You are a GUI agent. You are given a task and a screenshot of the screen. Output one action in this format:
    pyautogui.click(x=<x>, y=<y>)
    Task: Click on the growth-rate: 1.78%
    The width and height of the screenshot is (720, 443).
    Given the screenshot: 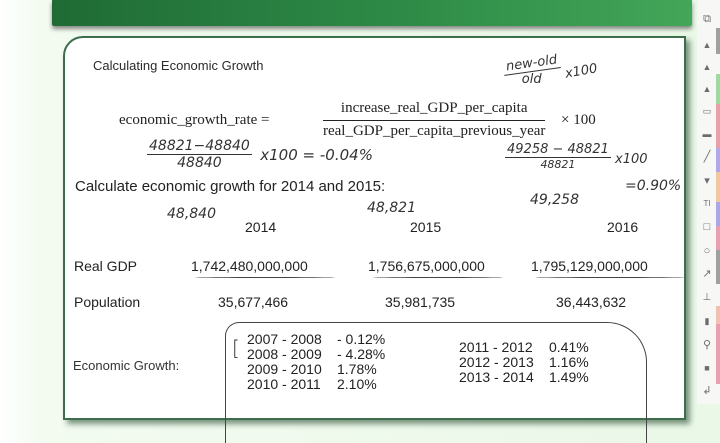 What is the action you would take?
    pyautogui.click(x=357, y=369)
    